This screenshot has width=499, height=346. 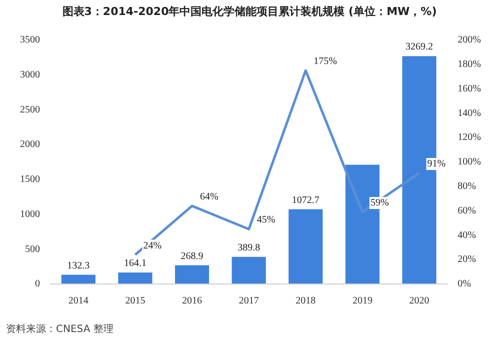 I want to click on data-label: 64%, so click(x=209, y=197).